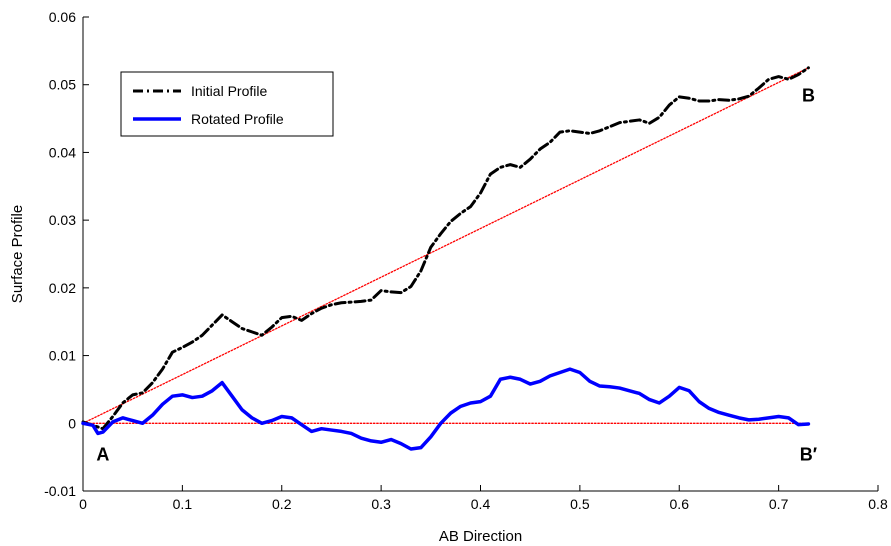  Describe the element at coordinates (680, 504) in the screenshot. I see `x-tick-label: 0.6` at that location.